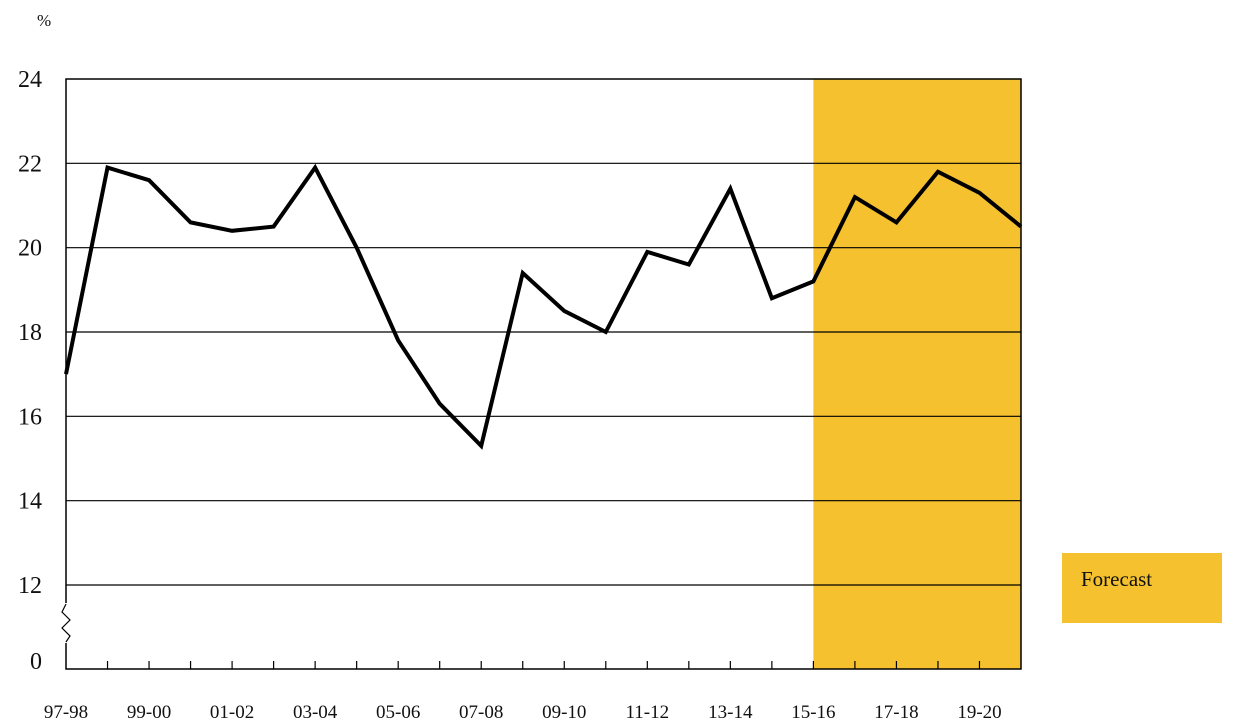  What do you see at coordinates (730, 712) in the screenshot?
I see `x-tick-label: 13-14` at bounding box center [730, 712].